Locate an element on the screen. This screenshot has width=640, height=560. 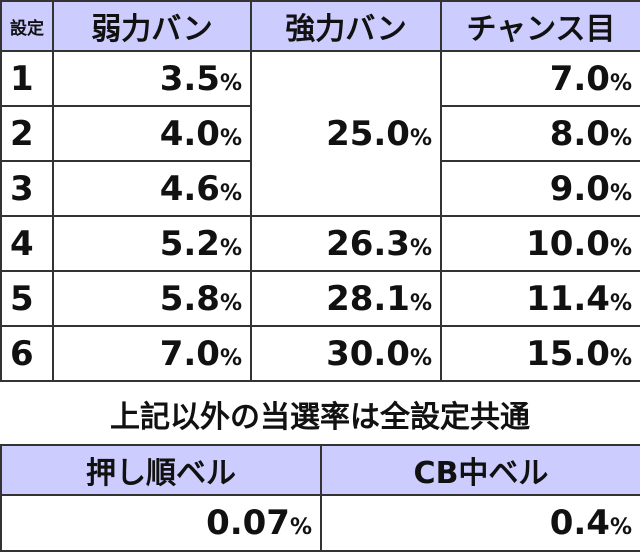
cell: 3 is located at coordinates (27, 188).